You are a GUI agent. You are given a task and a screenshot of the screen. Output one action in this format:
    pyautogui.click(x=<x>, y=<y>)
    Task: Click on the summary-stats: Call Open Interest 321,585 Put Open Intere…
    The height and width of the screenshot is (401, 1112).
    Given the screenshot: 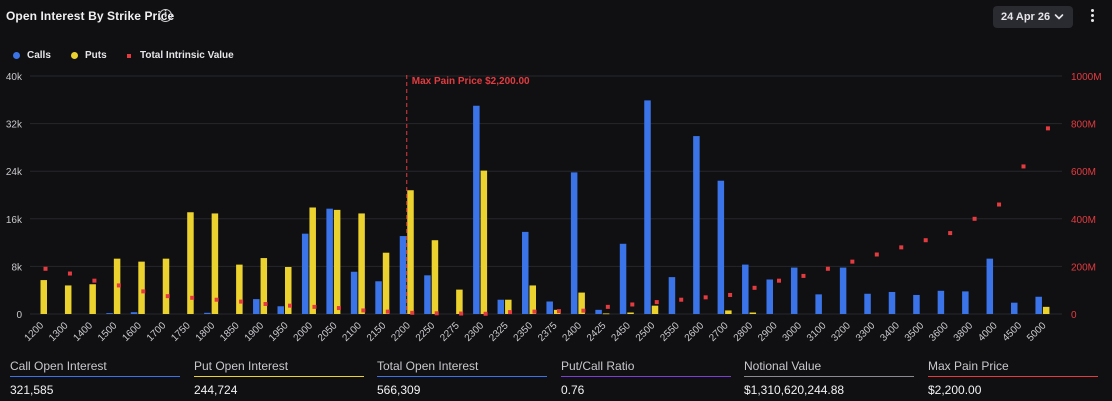 What is the action you would take?
    pyautogui.click(x=556, y=378)
    